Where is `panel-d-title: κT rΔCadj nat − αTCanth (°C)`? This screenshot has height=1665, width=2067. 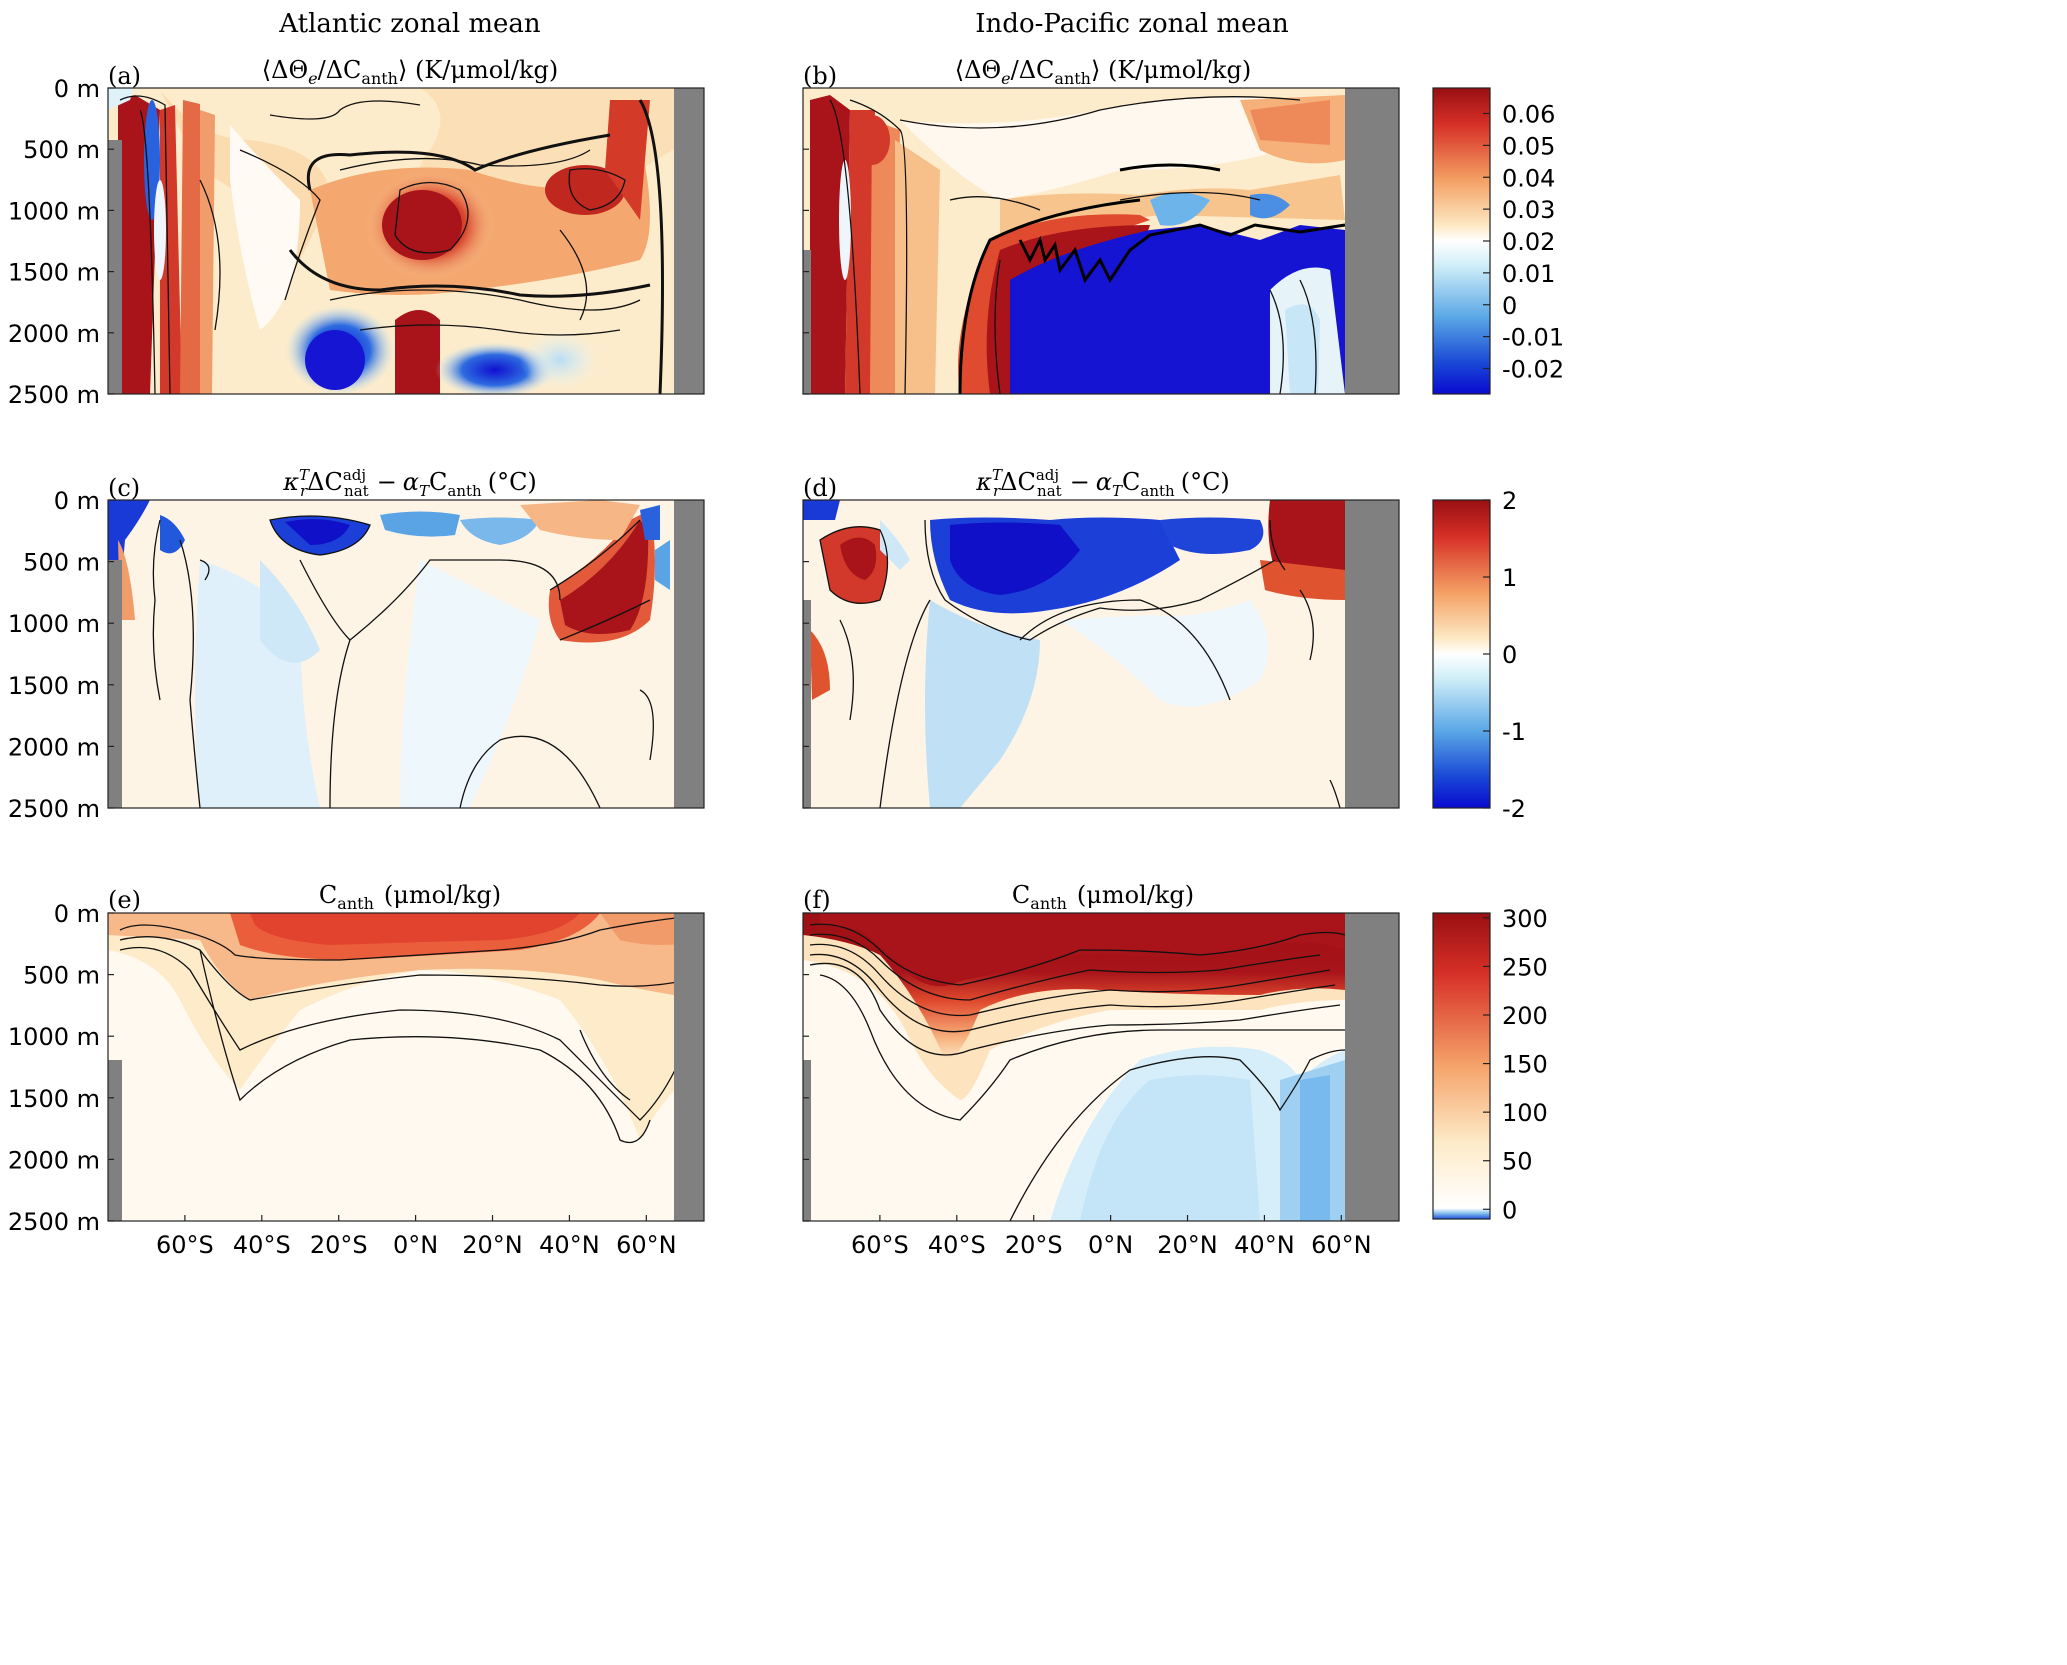 panel-d-title: κT rΔCadj nat − αTCanth (°C) is located at coordinates (1102, 483).